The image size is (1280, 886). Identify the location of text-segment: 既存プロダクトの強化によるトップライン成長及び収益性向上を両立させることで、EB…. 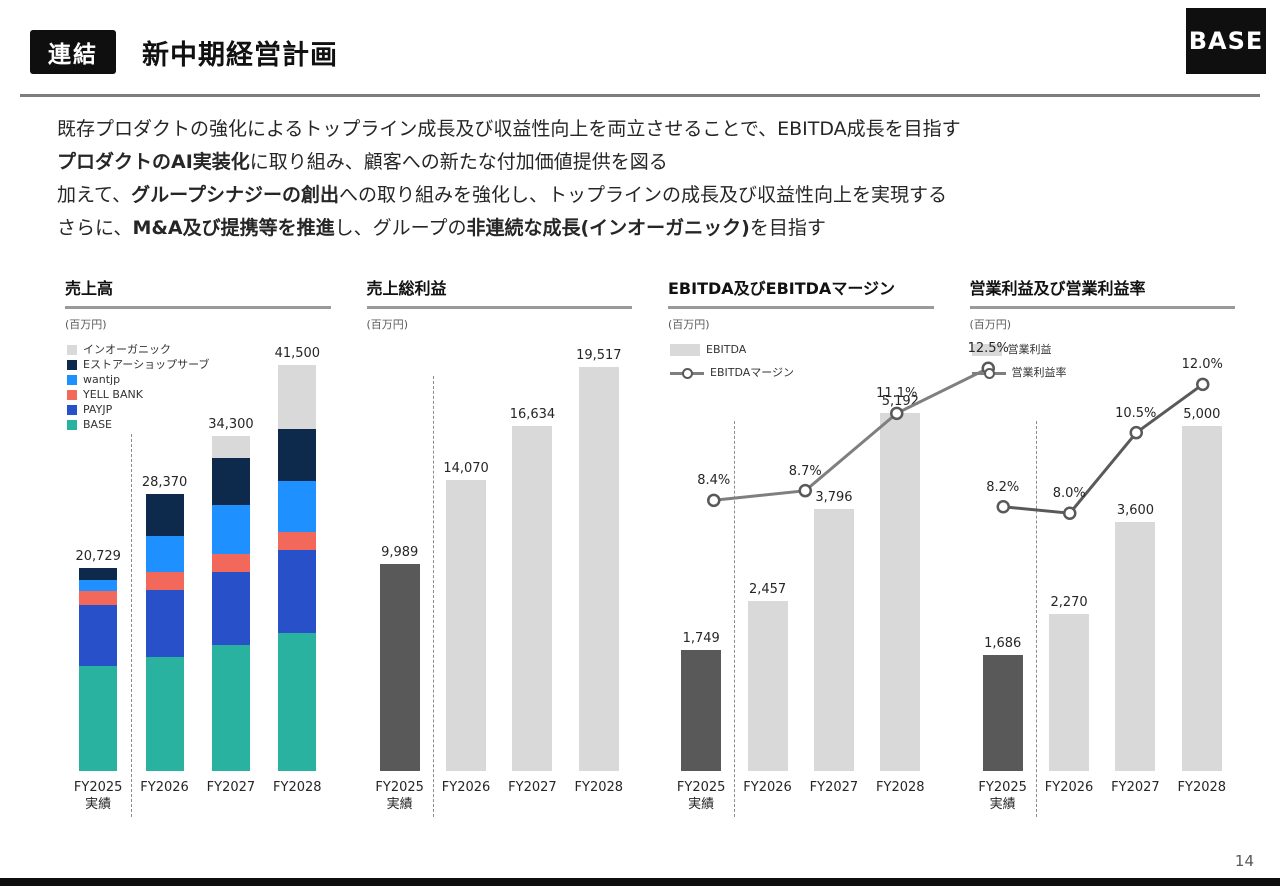
(509, 129).